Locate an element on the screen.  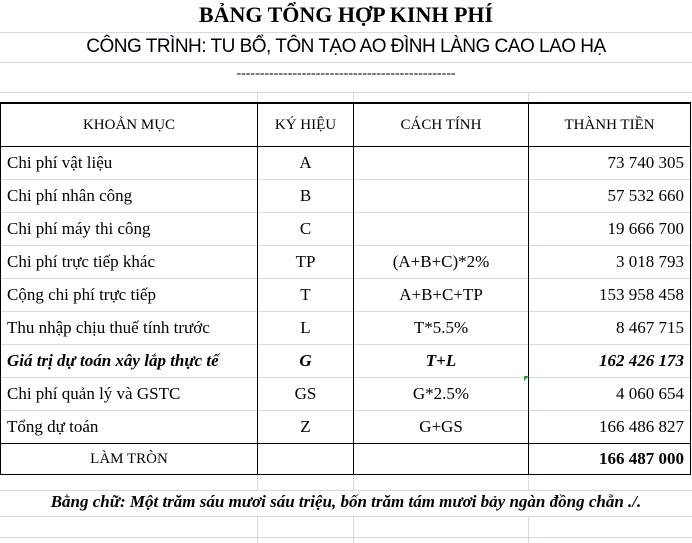
cell-code: B is located at coordinates (305, 196).